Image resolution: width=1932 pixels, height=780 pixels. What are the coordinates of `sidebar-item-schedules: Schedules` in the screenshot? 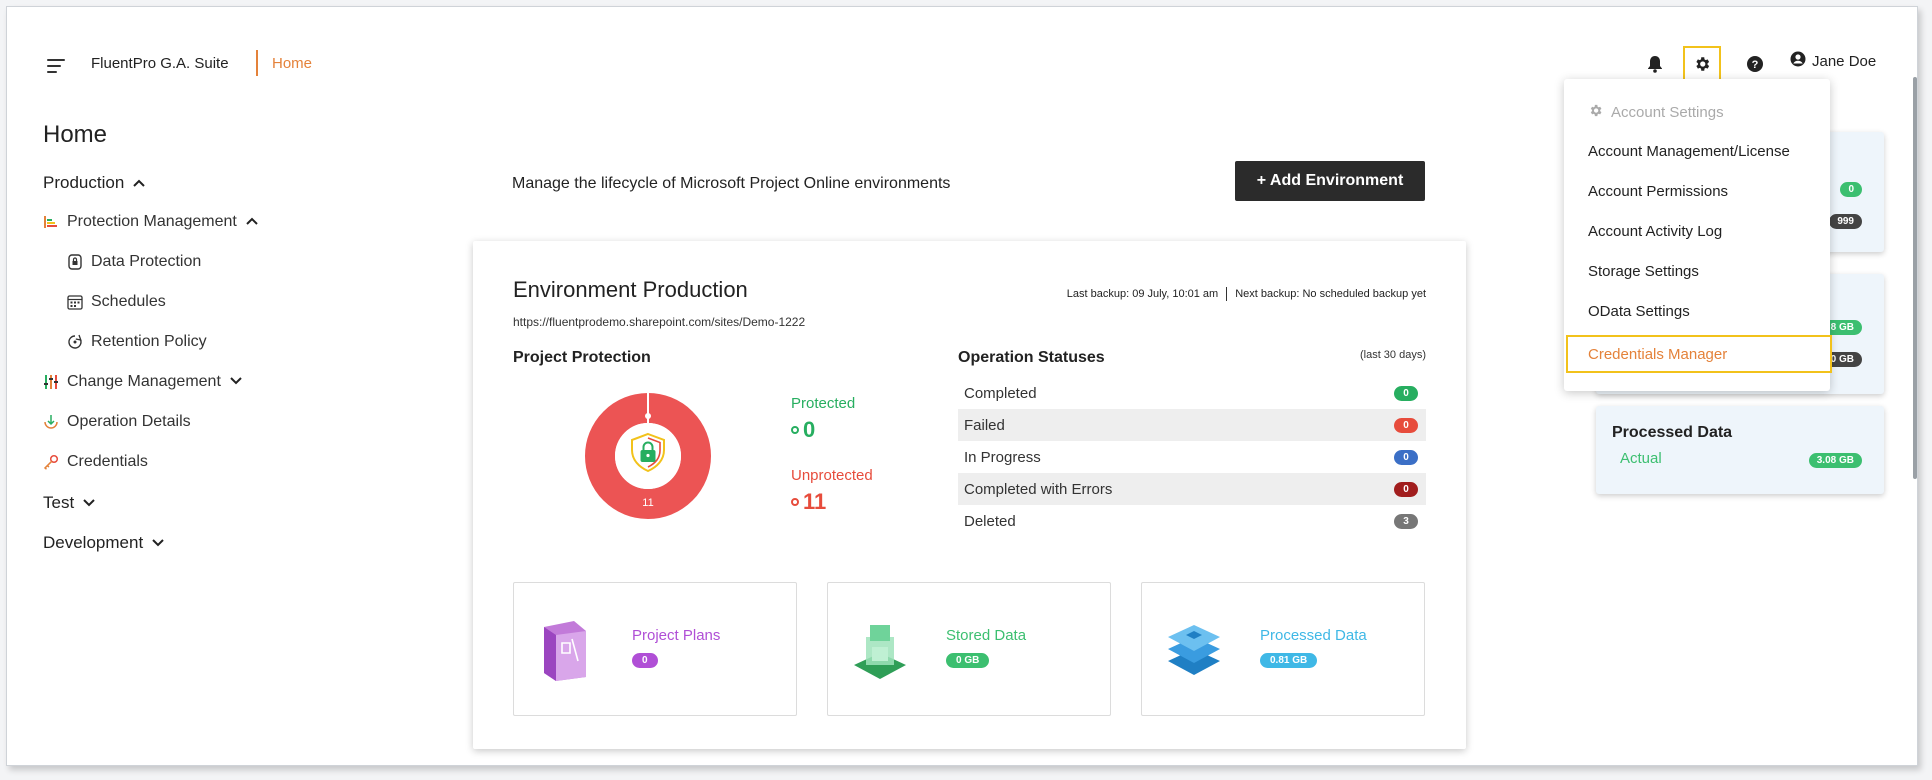 It's located at (116, 302).